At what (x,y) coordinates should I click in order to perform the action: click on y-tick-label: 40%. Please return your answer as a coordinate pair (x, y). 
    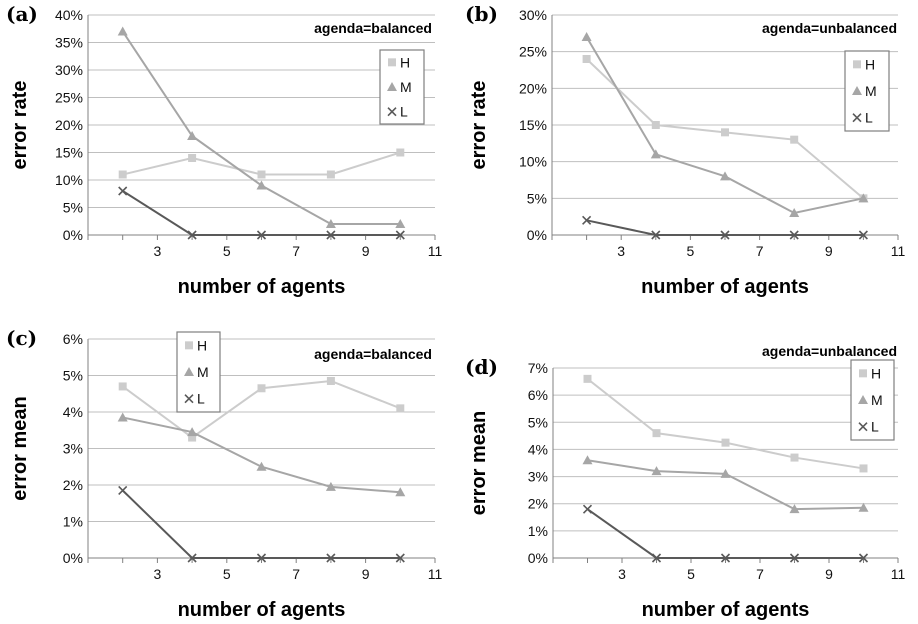
    Looking at the image, I should click on (69, 15).